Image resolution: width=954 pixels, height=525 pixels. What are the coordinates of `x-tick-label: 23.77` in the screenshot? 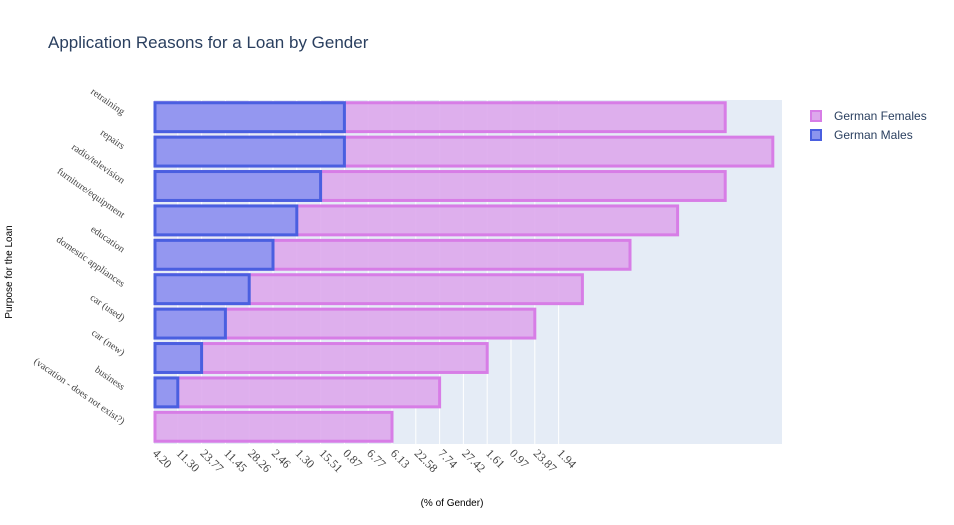 It's located at (211, 460).